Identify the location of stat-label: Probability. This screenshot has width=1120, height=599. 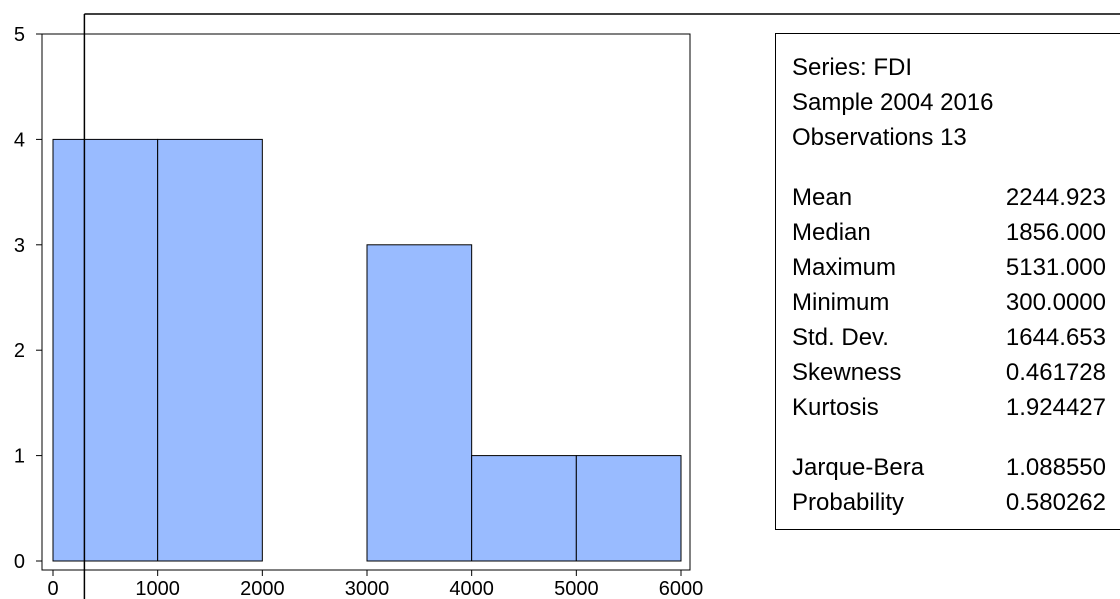
(848, 502).